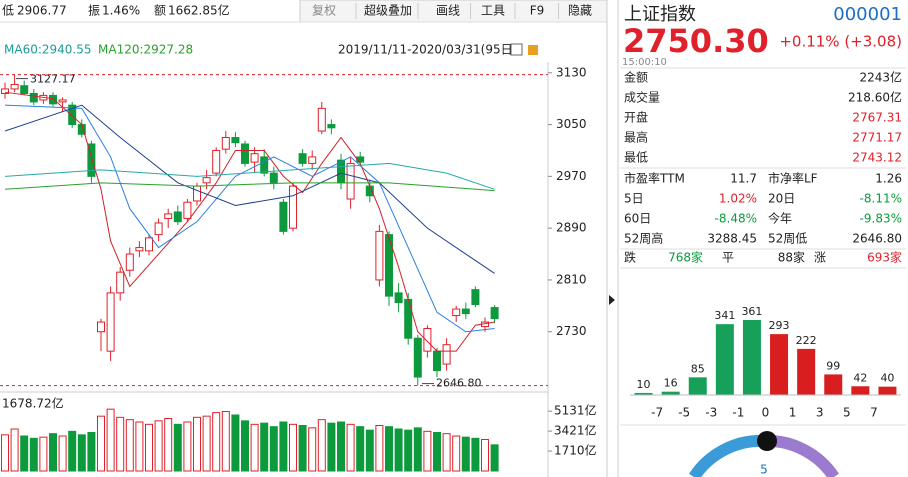 The image size is (908, 477). I want to click on x-tick-label: 5, so click(847, 413).